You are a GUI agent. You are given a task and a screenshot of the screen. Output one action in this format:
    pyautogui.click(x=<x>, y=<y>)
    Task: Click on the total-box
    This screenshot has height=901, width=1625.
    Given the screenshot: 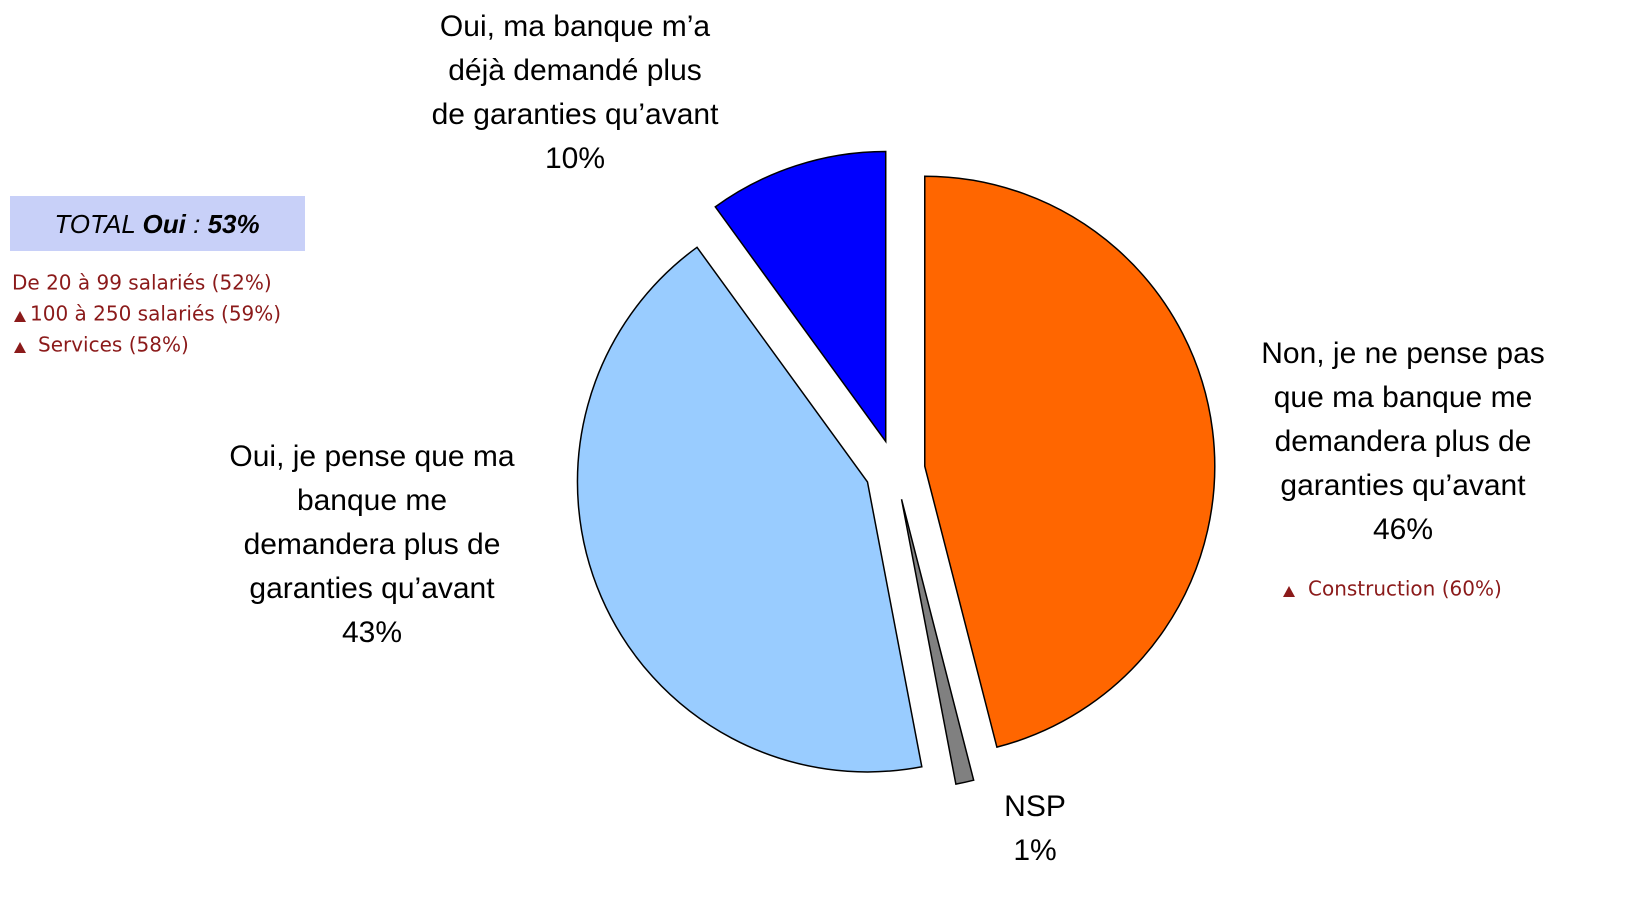 What is the action you would take?
    pyautogui.click(x=157, y=223)
    